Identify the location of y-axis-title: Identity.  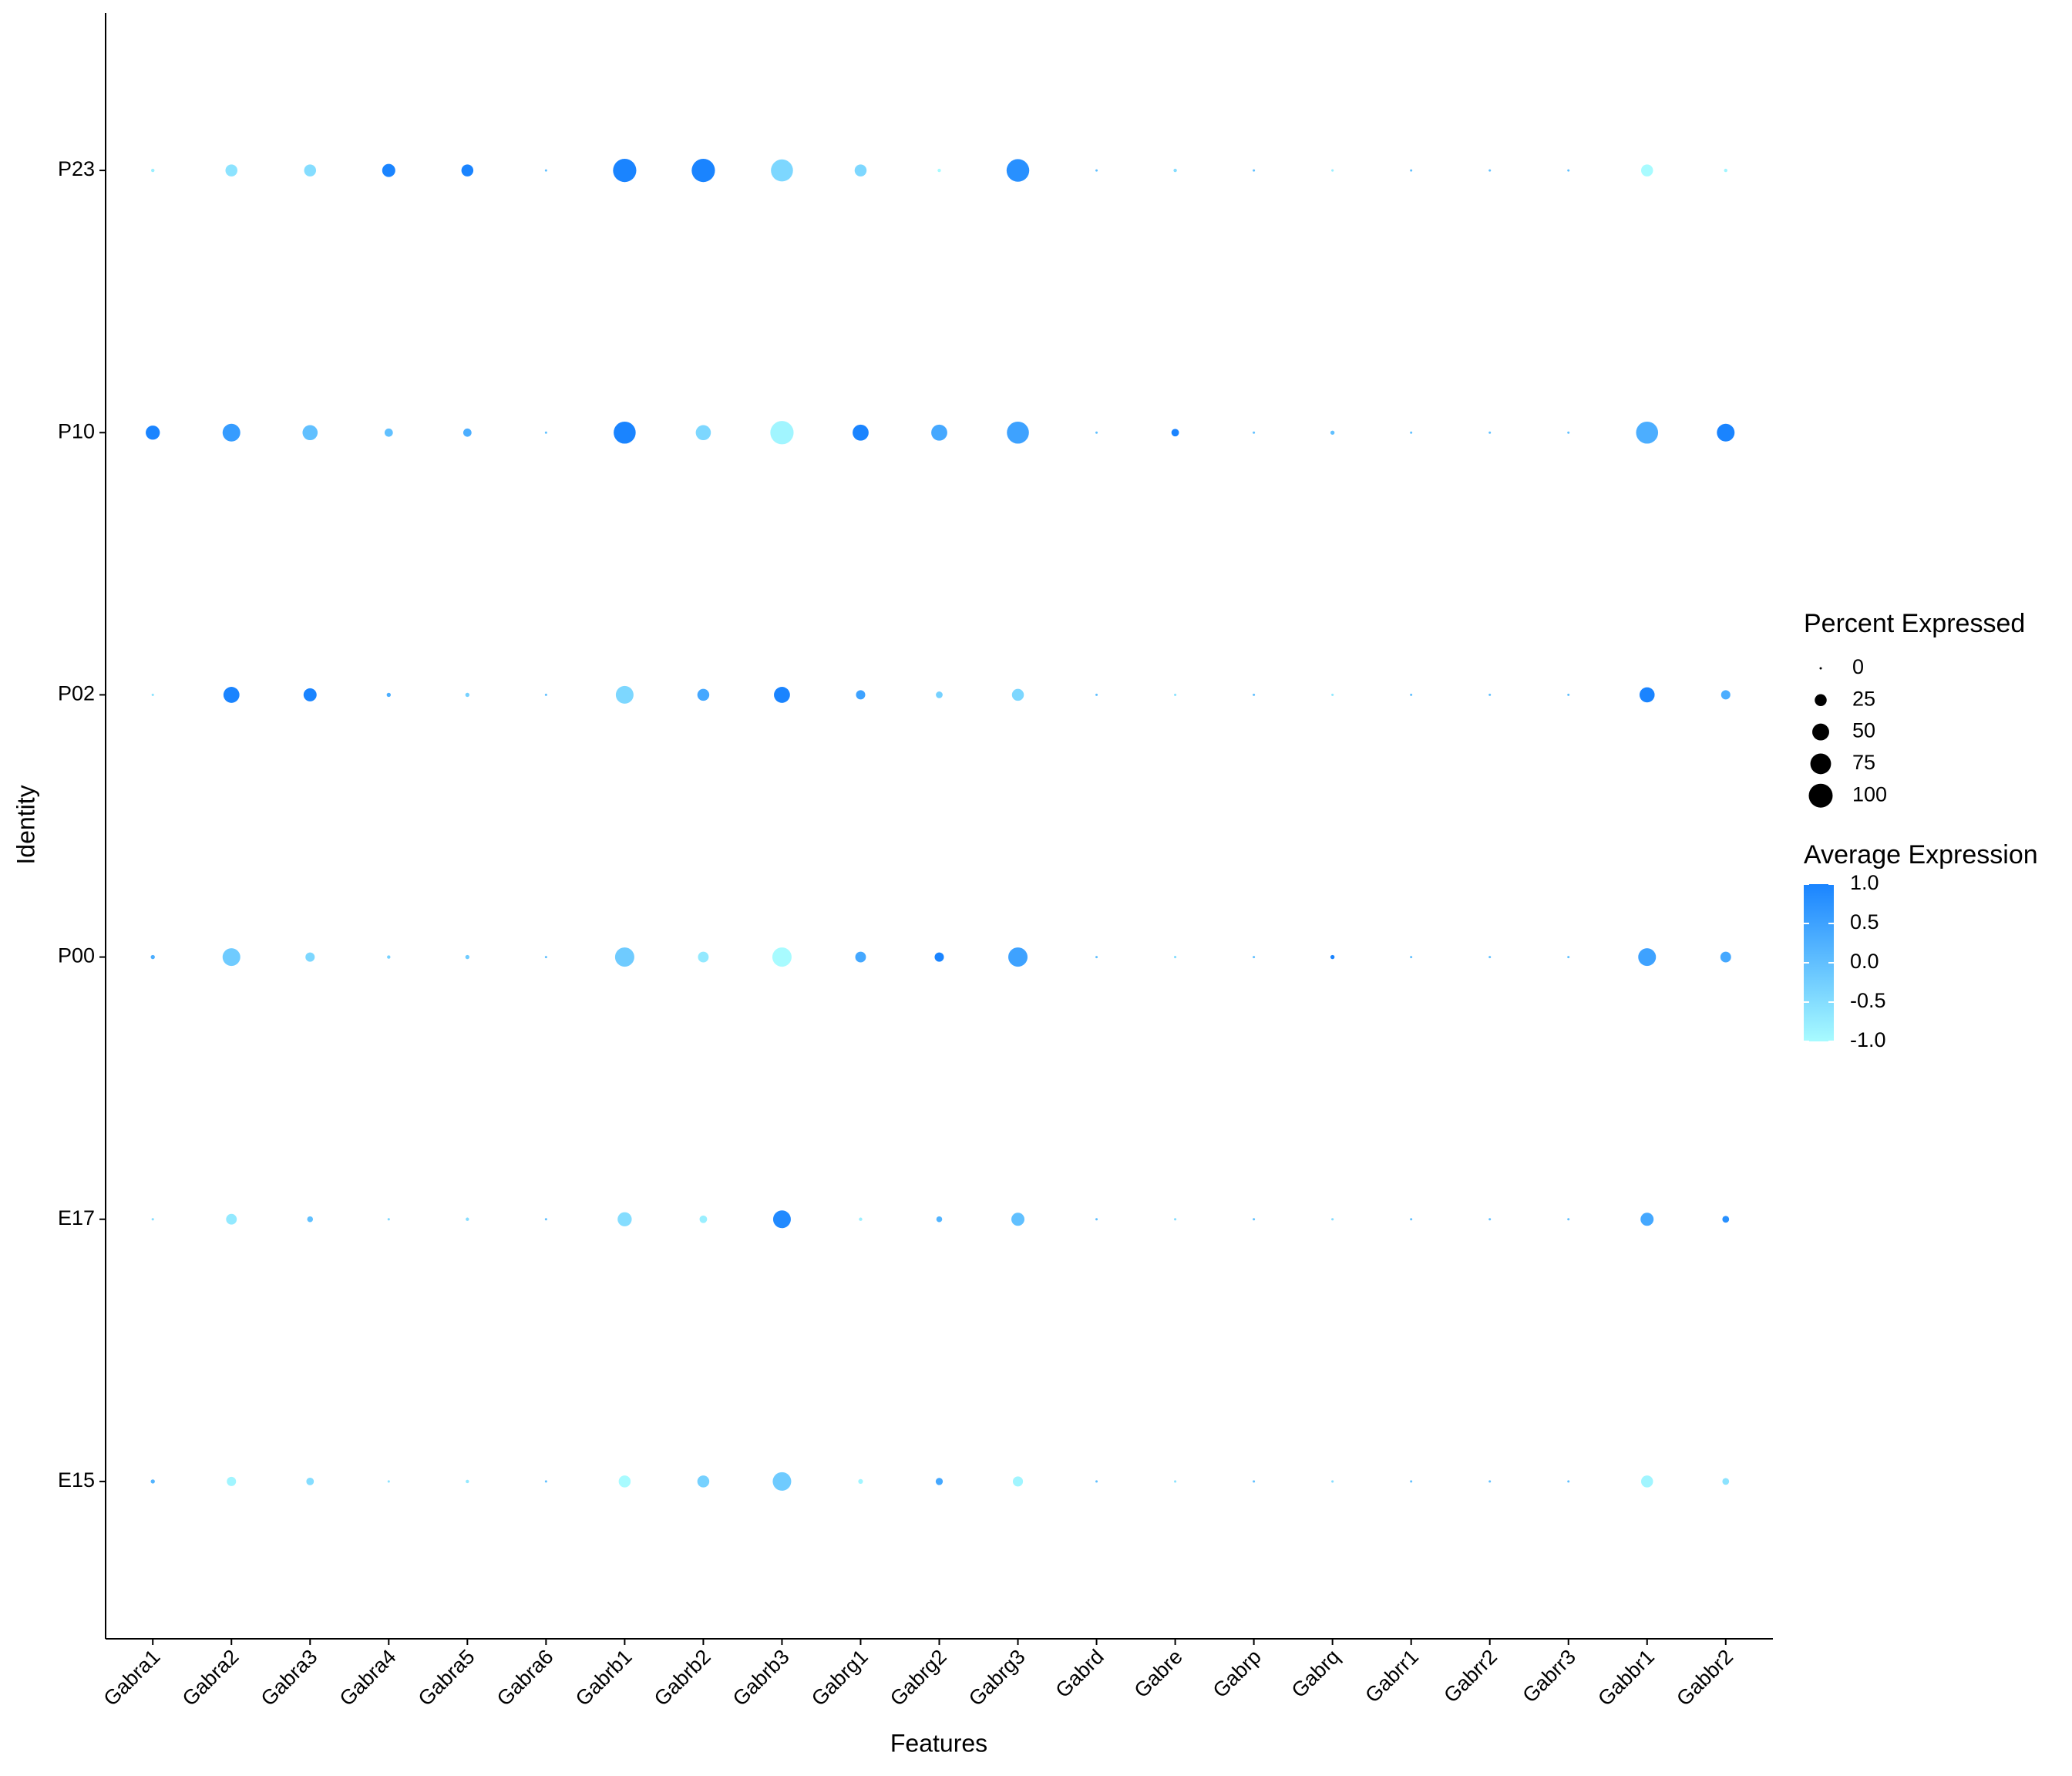
(25, 825).